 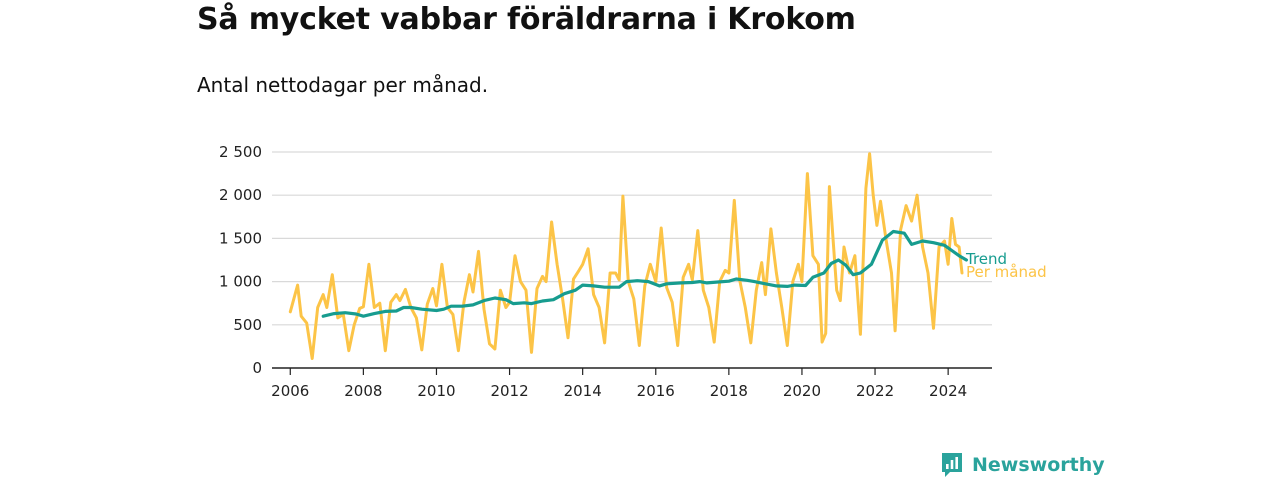 What do you see at coordinates (240, 152) in the screenshot?
I see `y-tick-label: 2 500` at bounding box center [240, 152].